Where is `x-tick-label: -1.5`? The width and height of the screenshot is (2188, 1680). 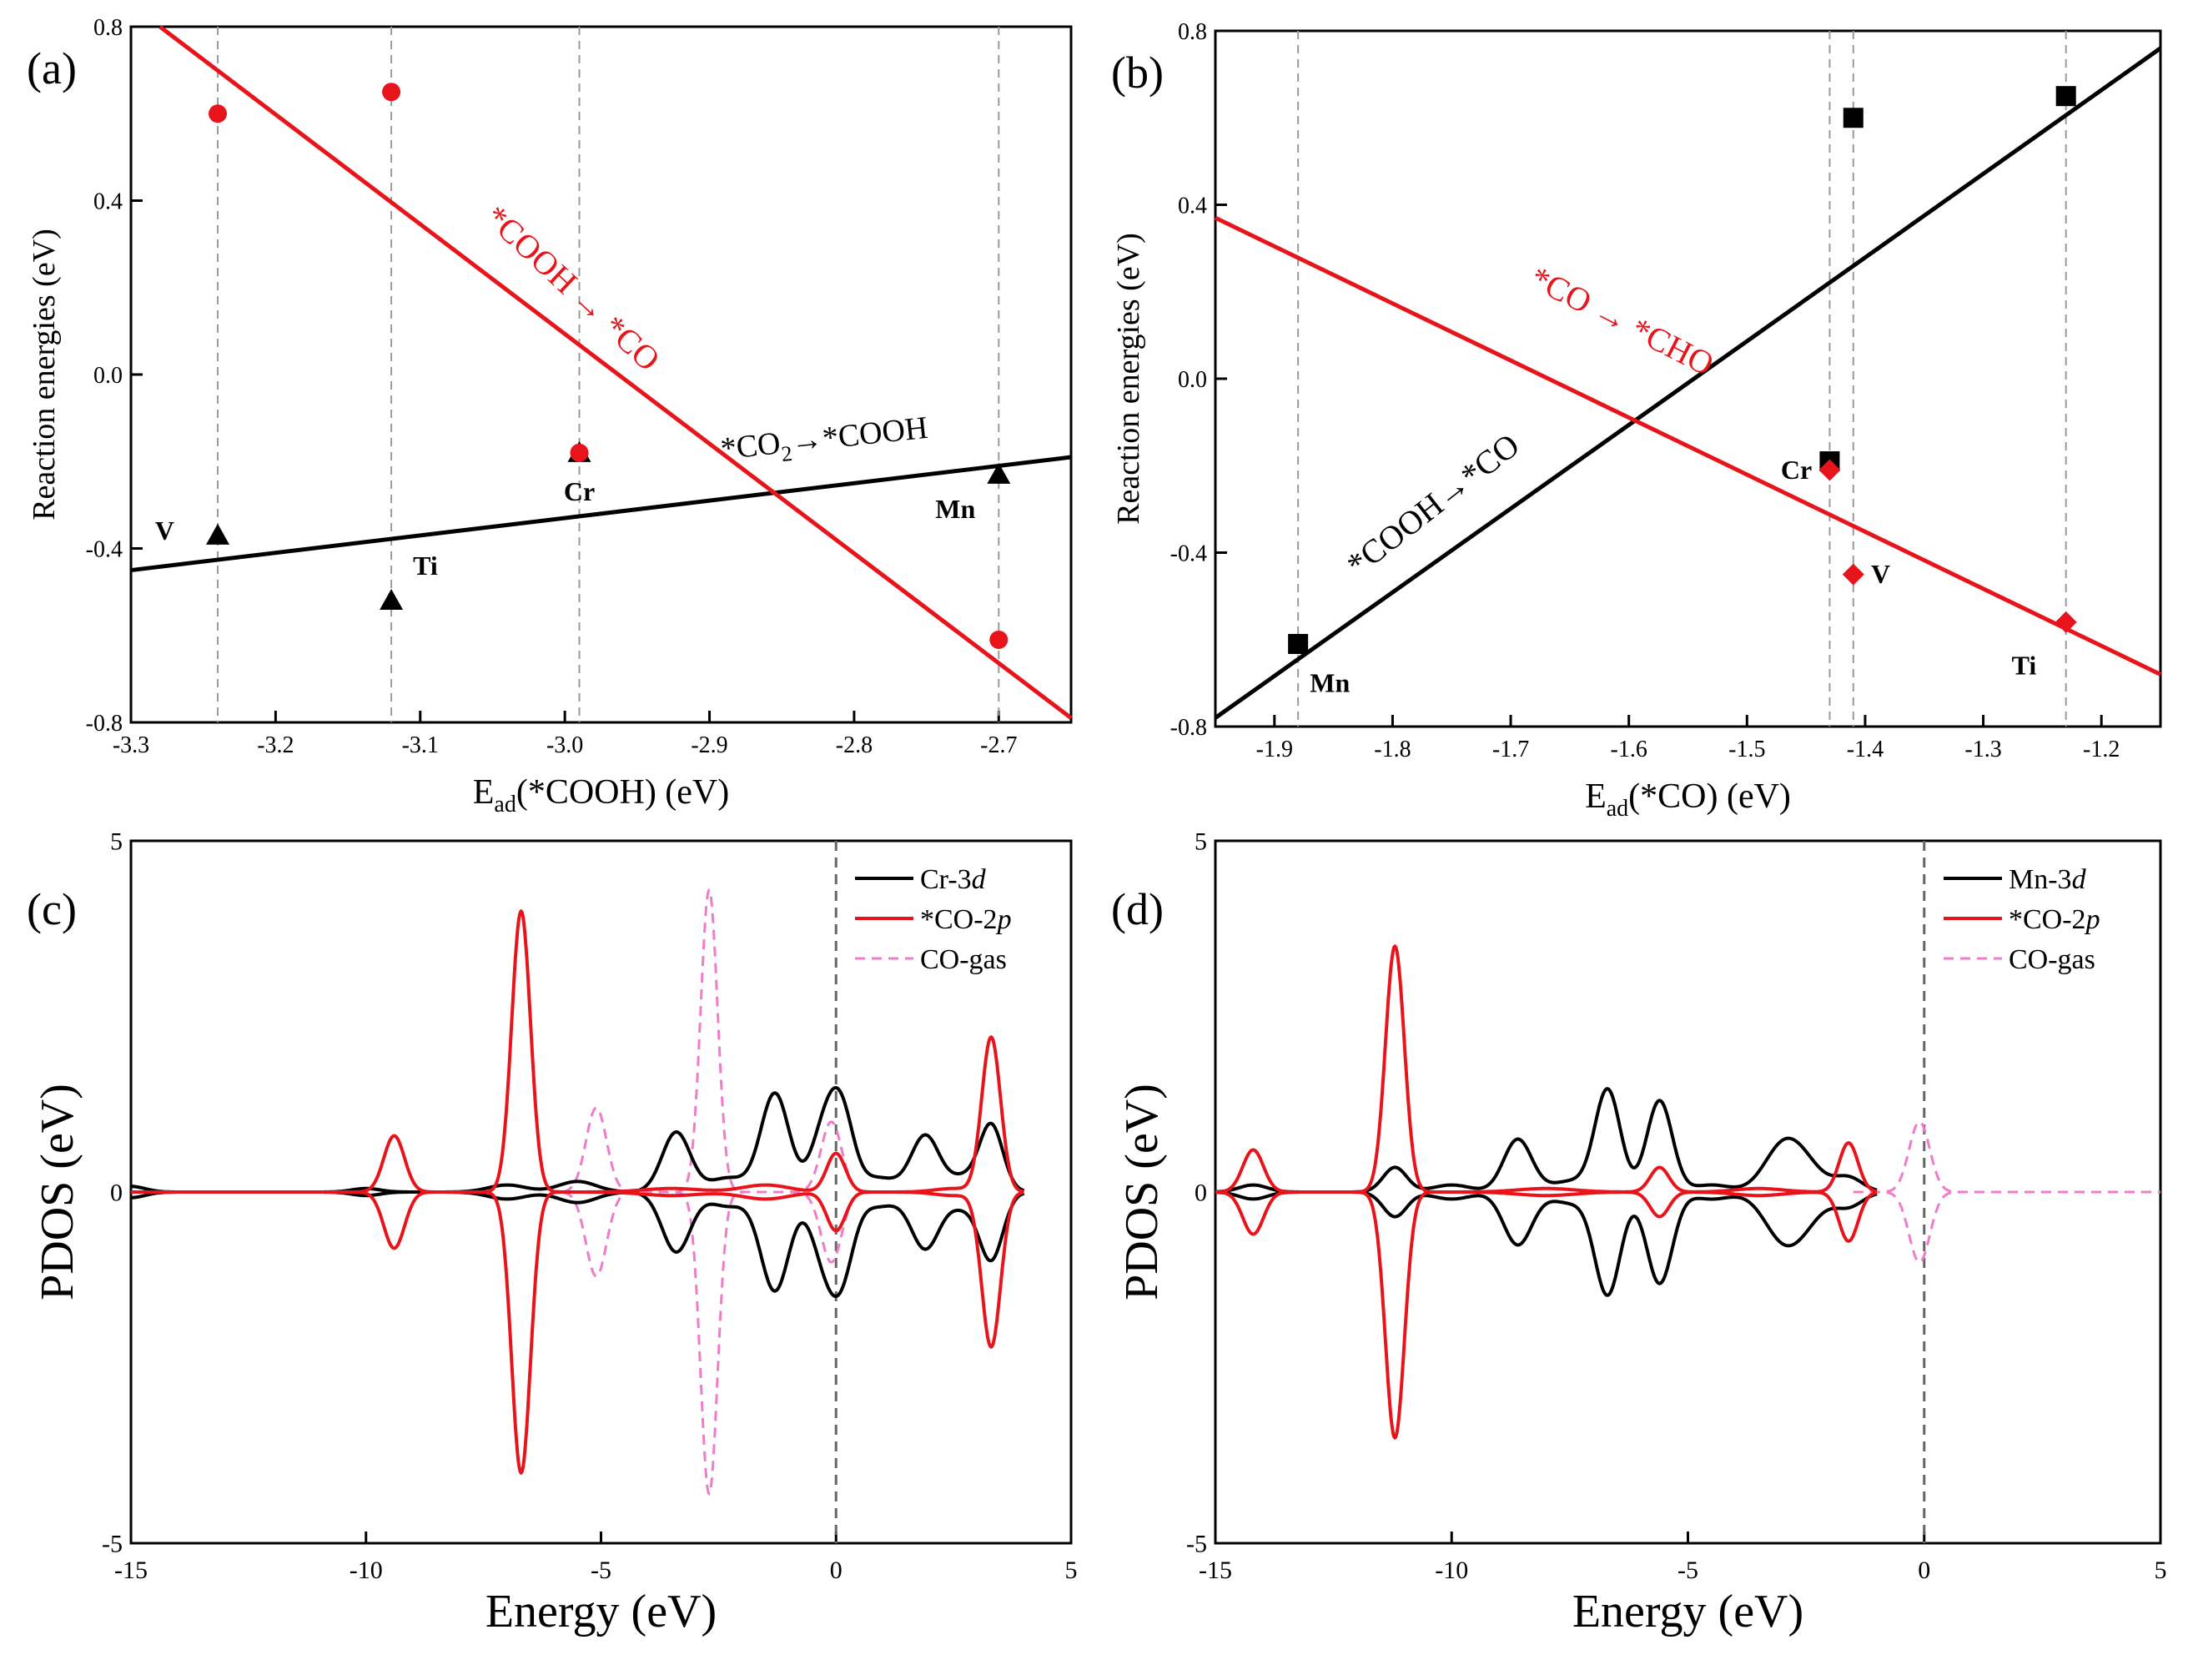
x-tick-label: -1.5 is located at coordinates (1746, 749).